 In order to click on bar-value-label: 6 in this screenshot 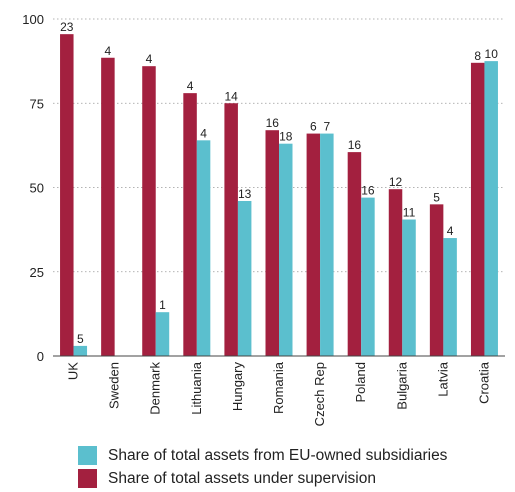, I will do `click(313, 127)`.